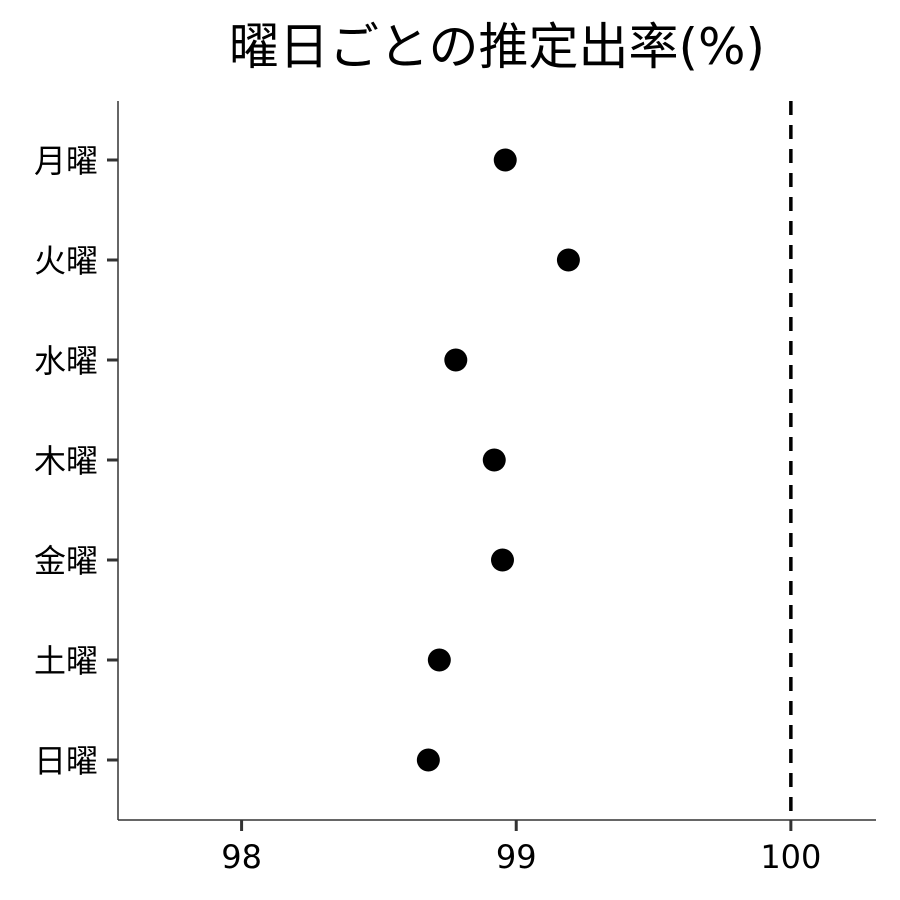 The height and width of the screenshot is (900, 900). Describe the element at coordinates (497, 47) in the screenshot. I see `chart-title: 曜日ごとの推定出率(%)` at that location.